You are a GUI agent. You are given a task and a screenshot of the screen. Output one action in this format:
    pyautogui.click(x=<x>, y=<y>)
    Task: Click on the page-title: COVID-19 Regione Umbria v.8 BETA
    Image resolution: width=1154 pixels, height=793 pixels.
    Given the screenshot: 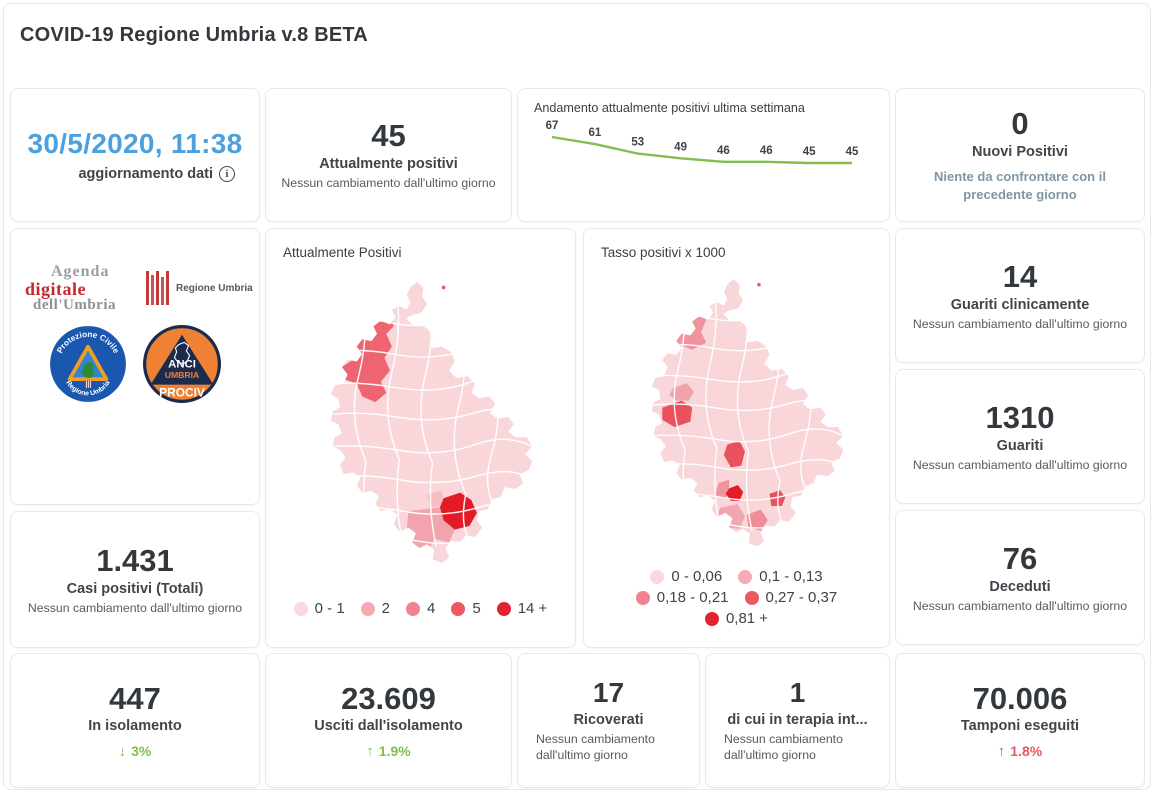 What is the action you would take?
    pyautogui.click(x=194, y=35)
    